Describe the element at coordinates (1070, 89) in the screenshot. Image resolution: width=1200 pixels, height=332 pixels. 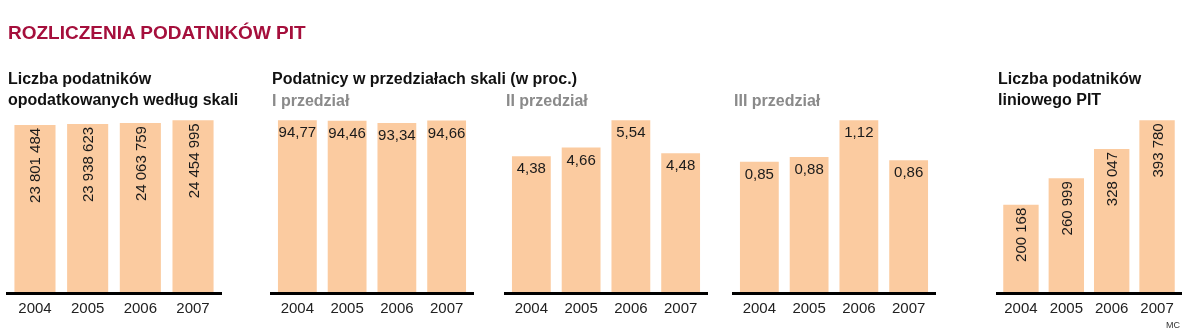
I see `chart-title: Liczba podatników liniowego PIT` at that location.